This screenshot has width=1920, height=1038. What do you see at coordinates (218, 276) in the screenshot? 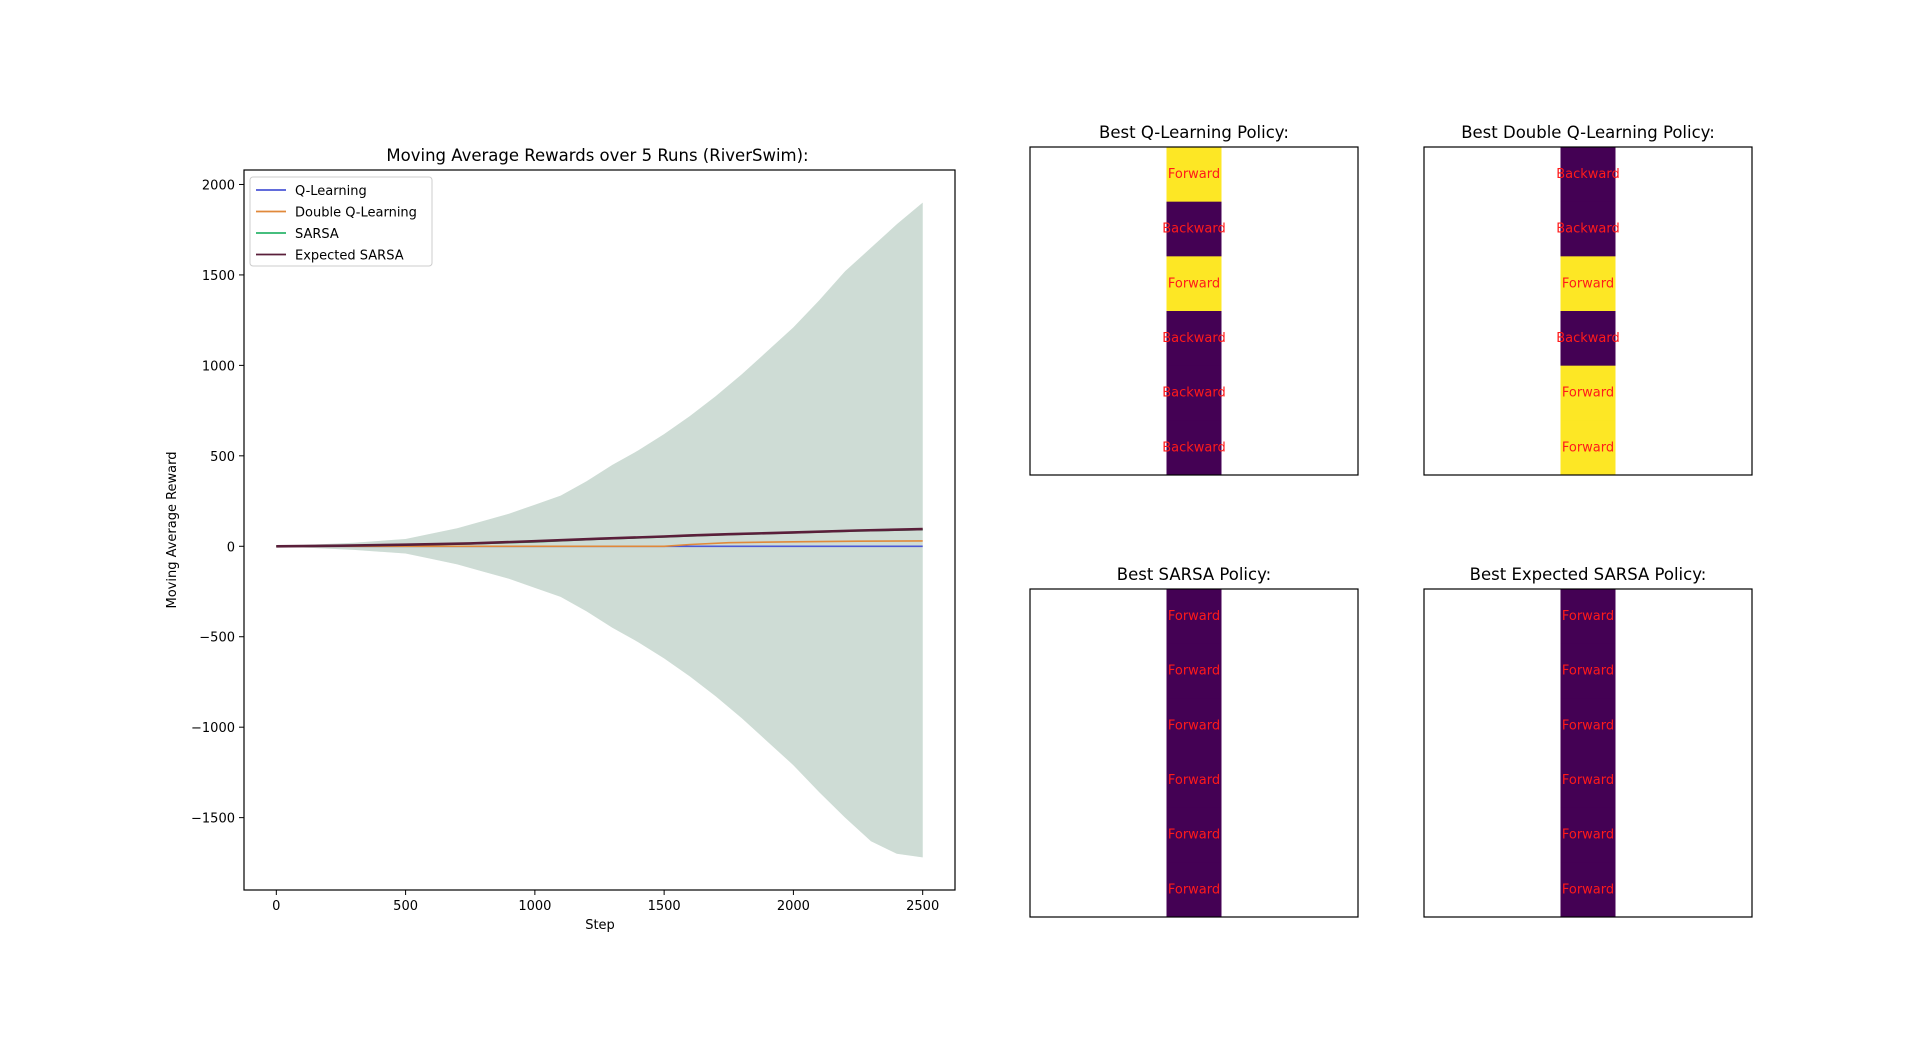
I see `y-tick-label-1500: 1500` at bounding box center [218, 276].